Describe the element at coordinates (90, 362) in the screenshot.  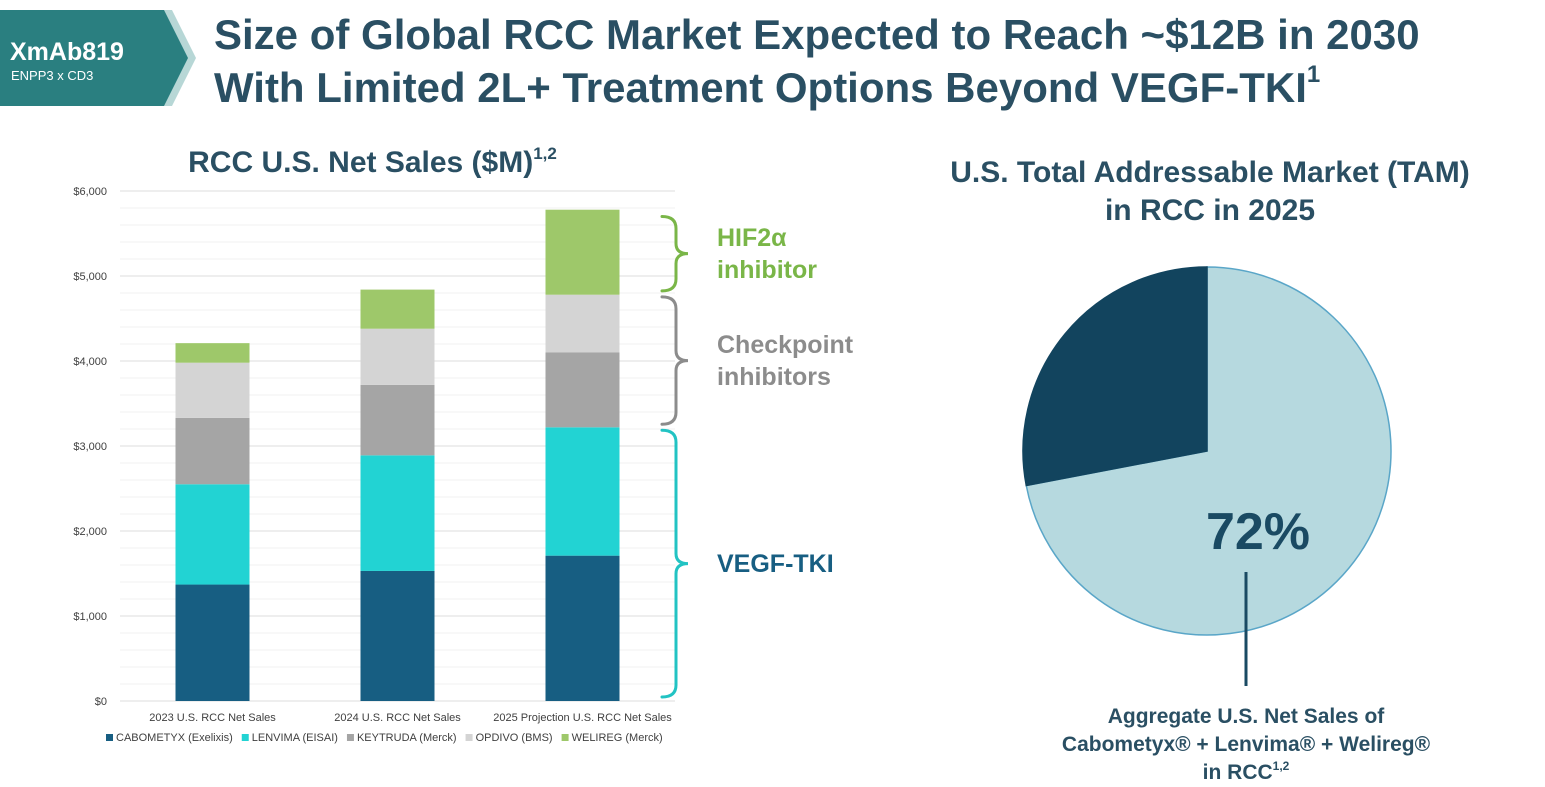
I see `y-tick-label: $4,000` at that location.